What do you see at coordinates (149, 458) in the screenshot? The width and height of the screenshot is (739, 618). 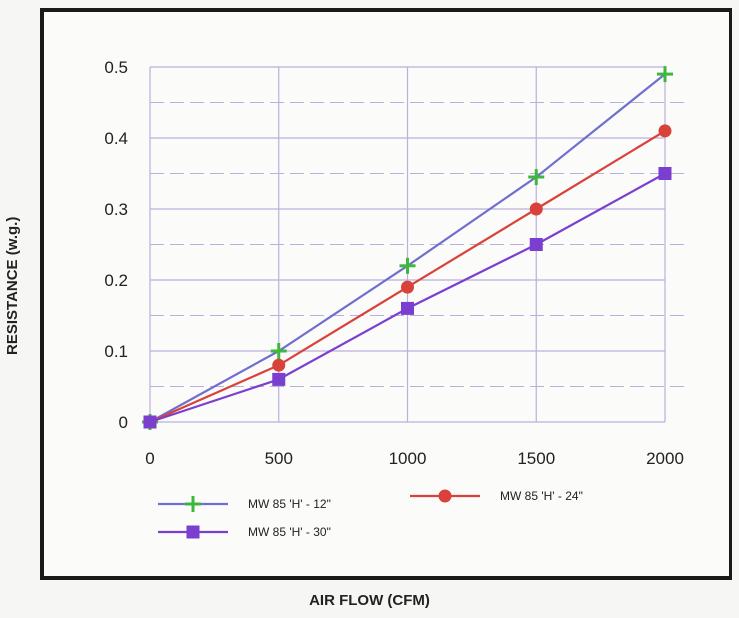 I see `x-tick-label: 0` at bounding box center [149, 458].